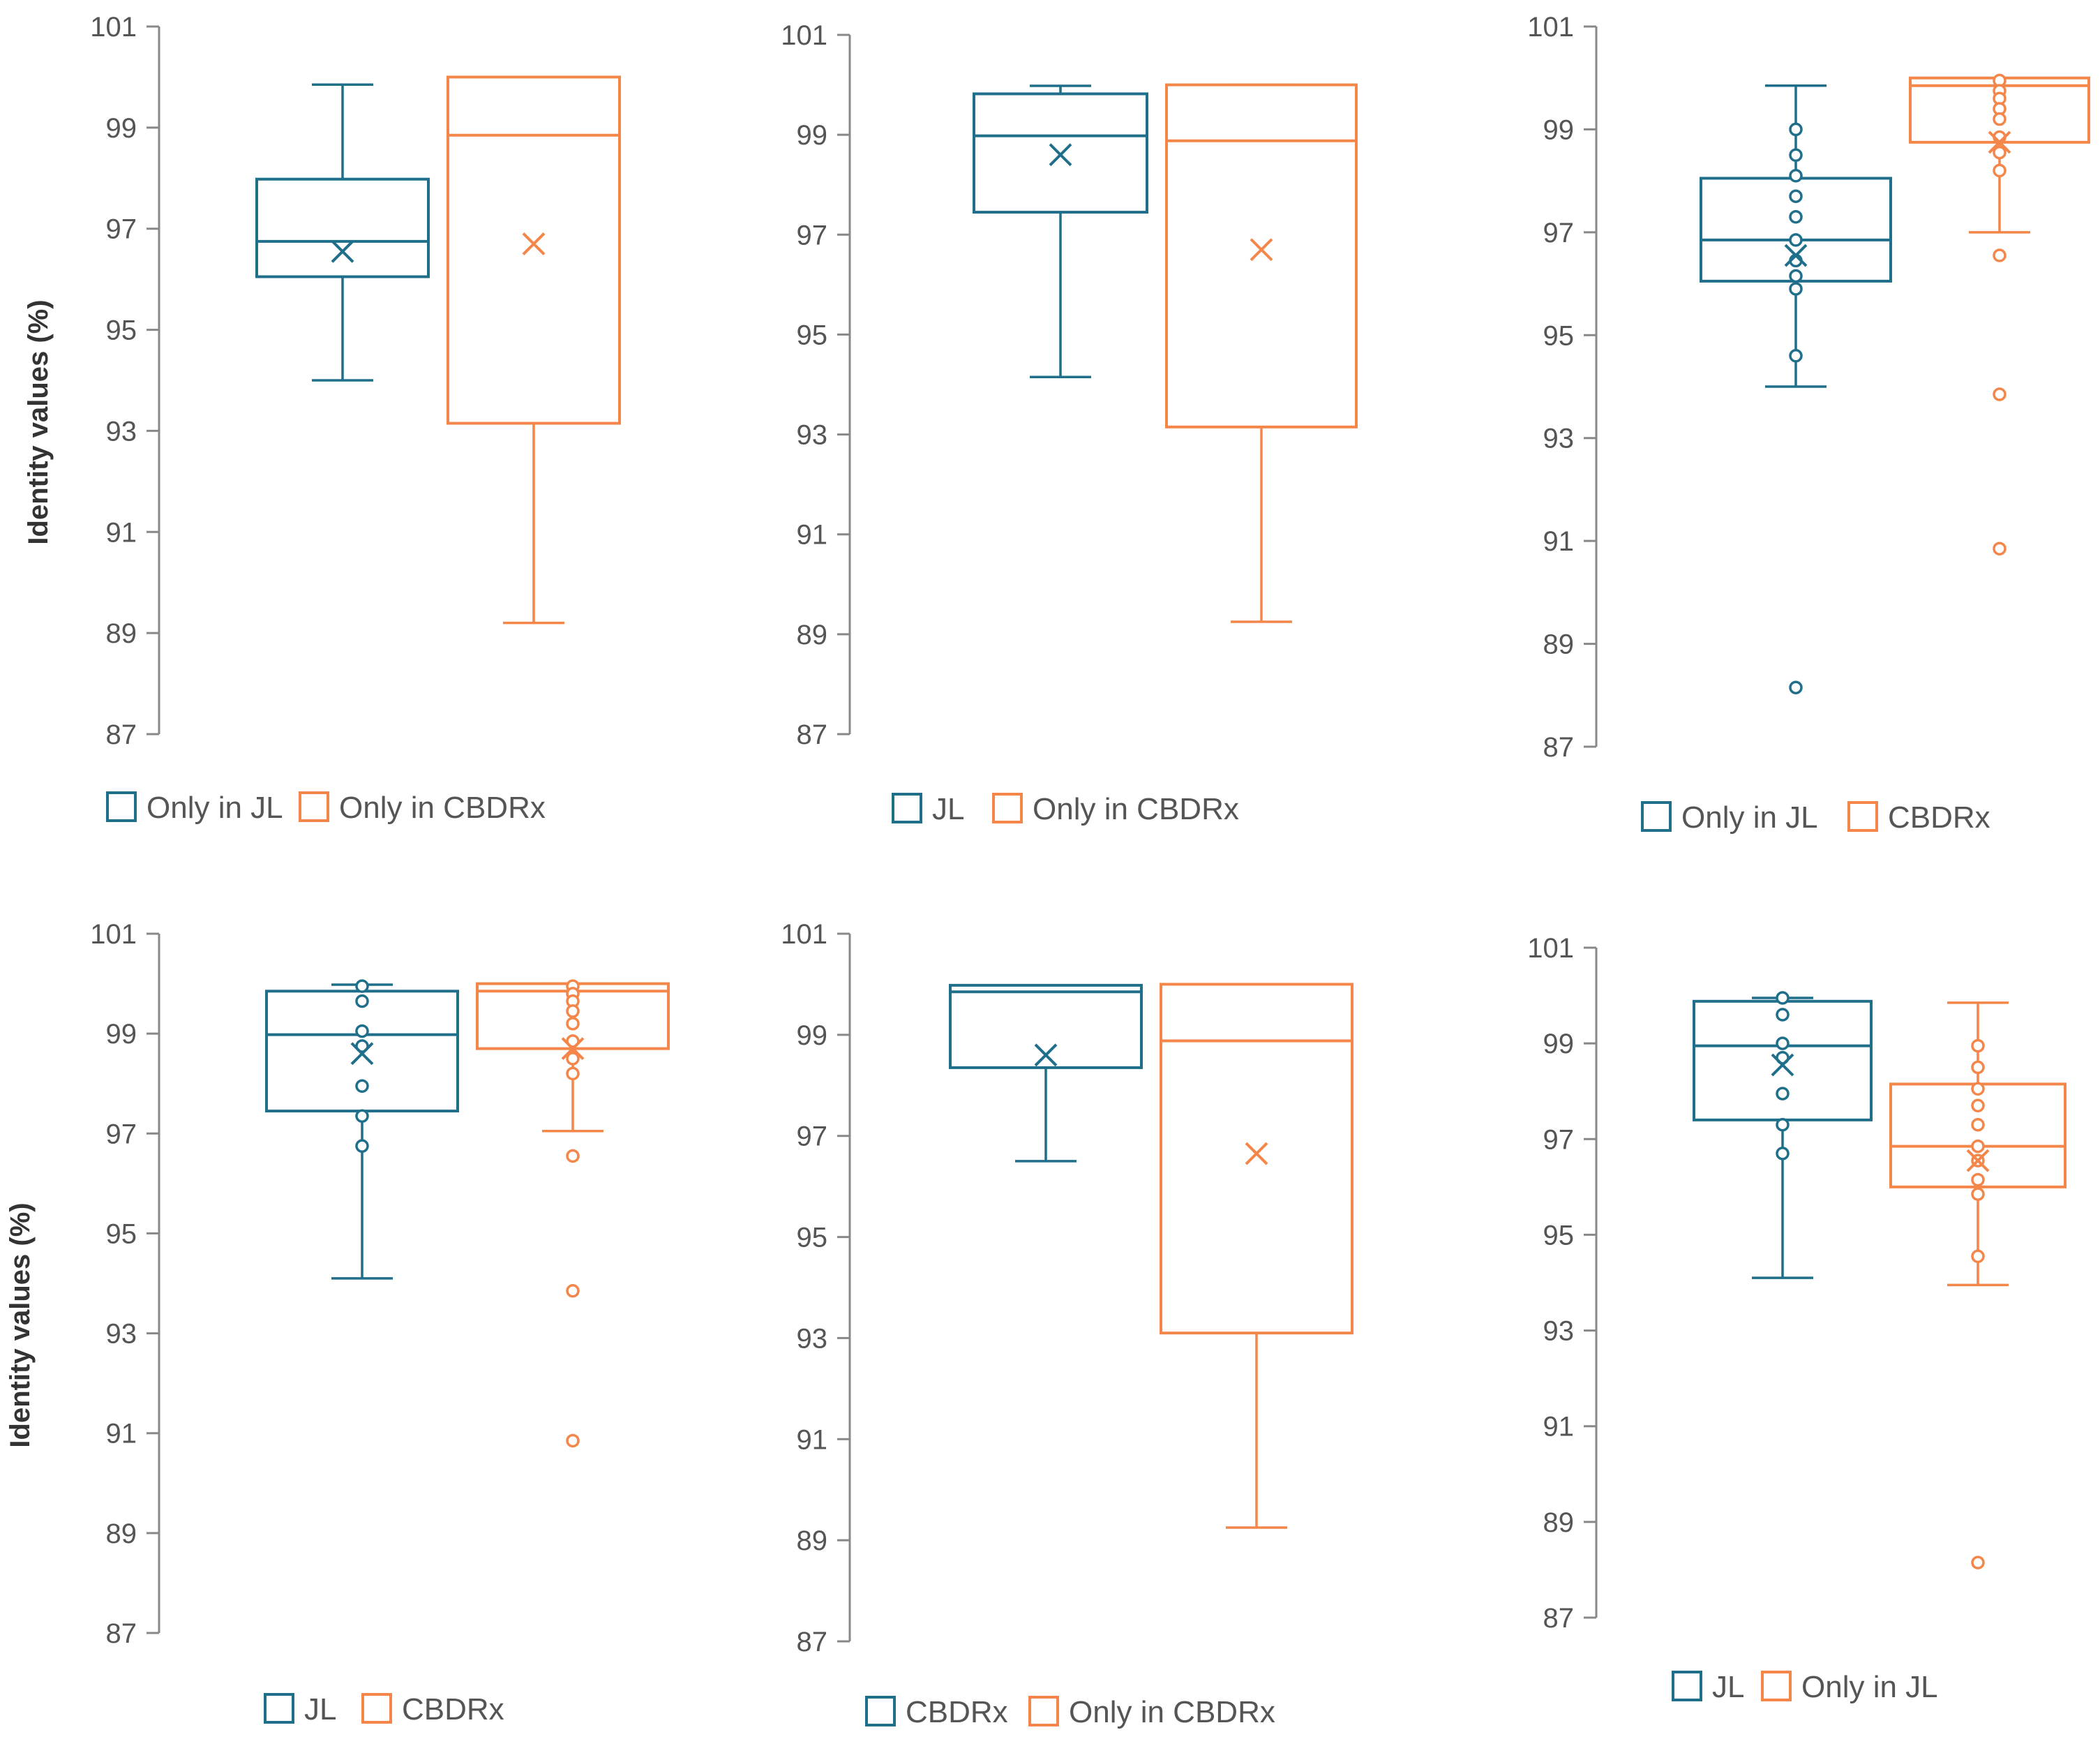 Image resolution: width=2100 pixels, height=1753 pixels. What do you see at coordinates (1750, 817) in the screenshot?
I see `legend-label: Only in JL` at bounding box center [1750, 817].